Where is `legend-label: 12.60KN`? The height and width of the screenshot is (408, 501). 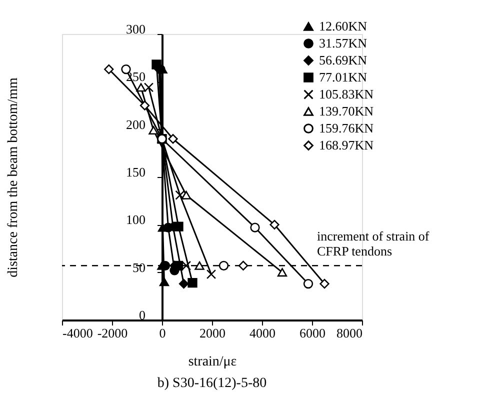
legend-label: 12.60KN is located at coordinates (343, 26).